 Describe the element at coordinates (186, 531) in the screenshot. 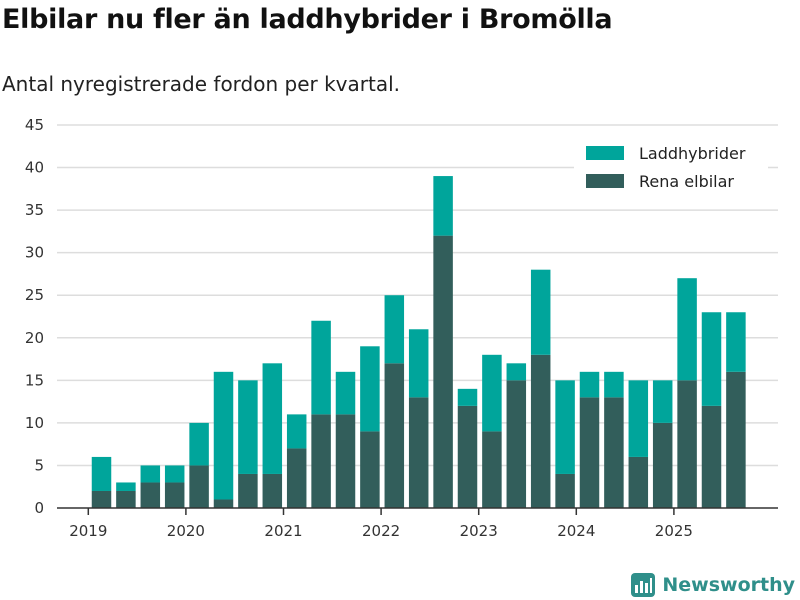

I see `x-tick-label: 2020` at that location.